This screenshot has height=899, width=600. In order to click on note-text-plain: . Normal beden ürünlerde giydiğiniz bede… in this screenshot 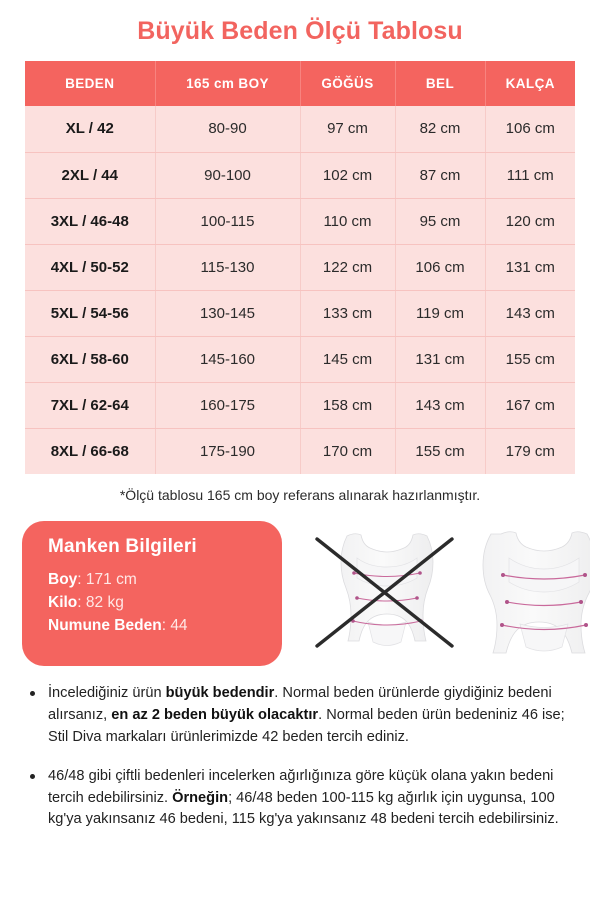, I will do `click(300, 704)`.